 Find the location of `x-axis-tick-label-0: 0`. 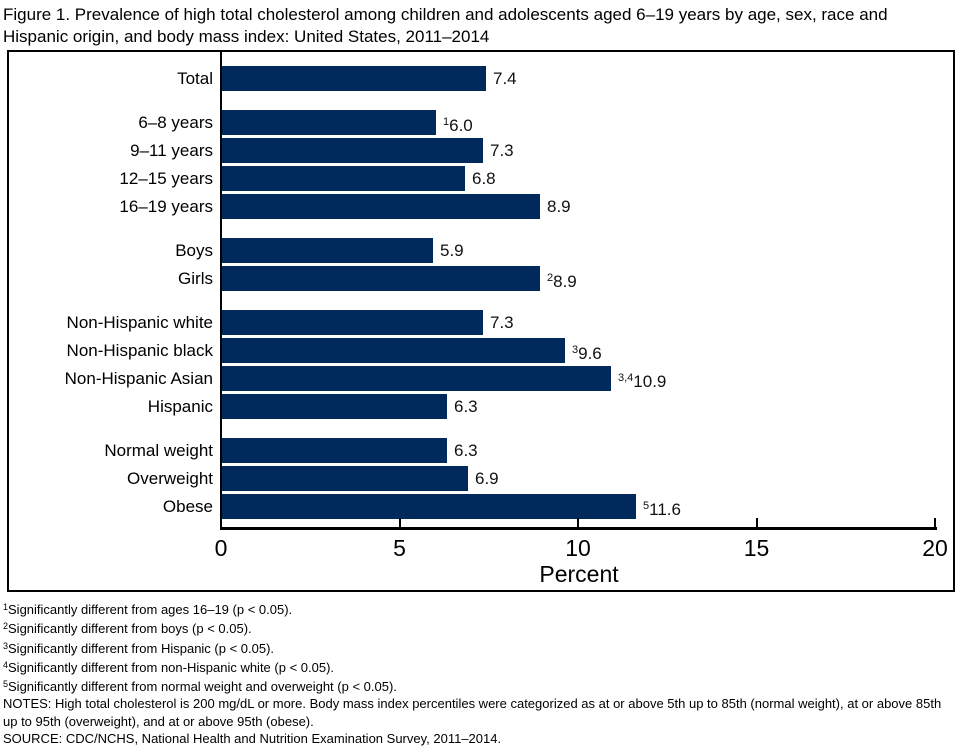

x-axis-tick-label-0: 0 is located at coordinates (221, 548).